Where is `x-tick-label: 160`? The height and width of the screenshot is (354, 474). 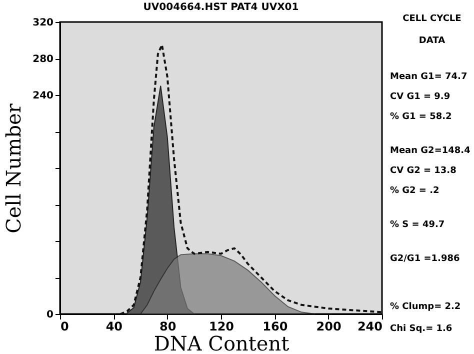 x-tick-label: 160 is located at coordinates (275, 327).